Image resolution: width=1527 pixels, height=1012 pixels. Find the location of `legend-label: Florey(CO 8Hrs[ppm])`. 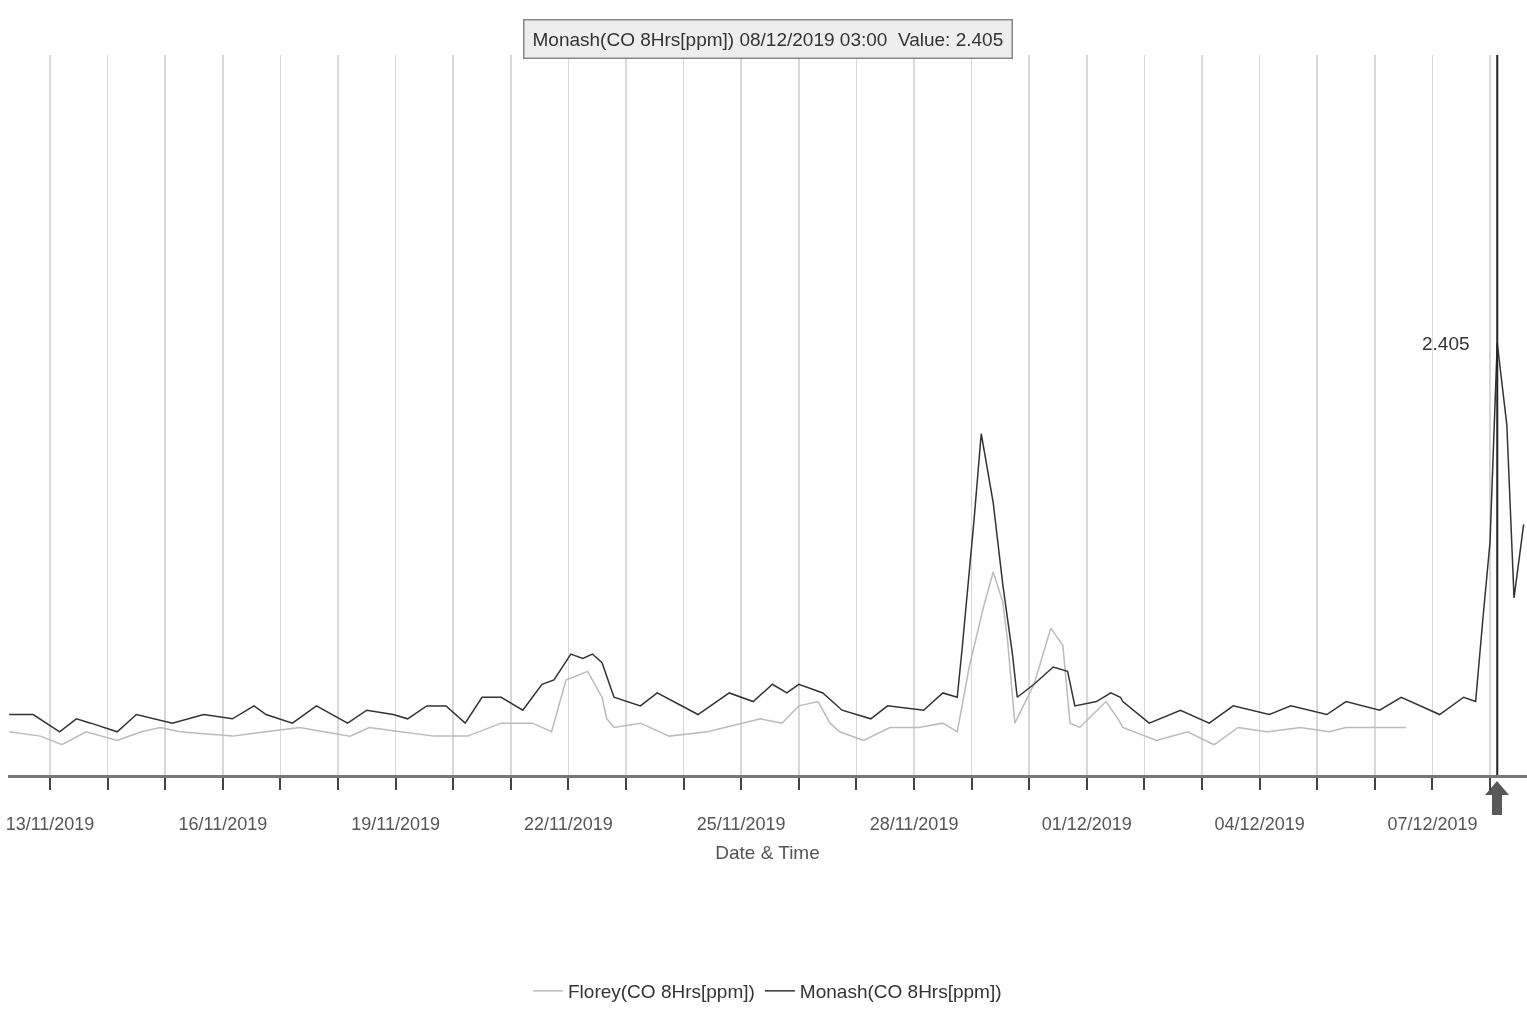

legend-label: Florey(CO 8Hrs[ppm]) is located at coordinates (661, 992).